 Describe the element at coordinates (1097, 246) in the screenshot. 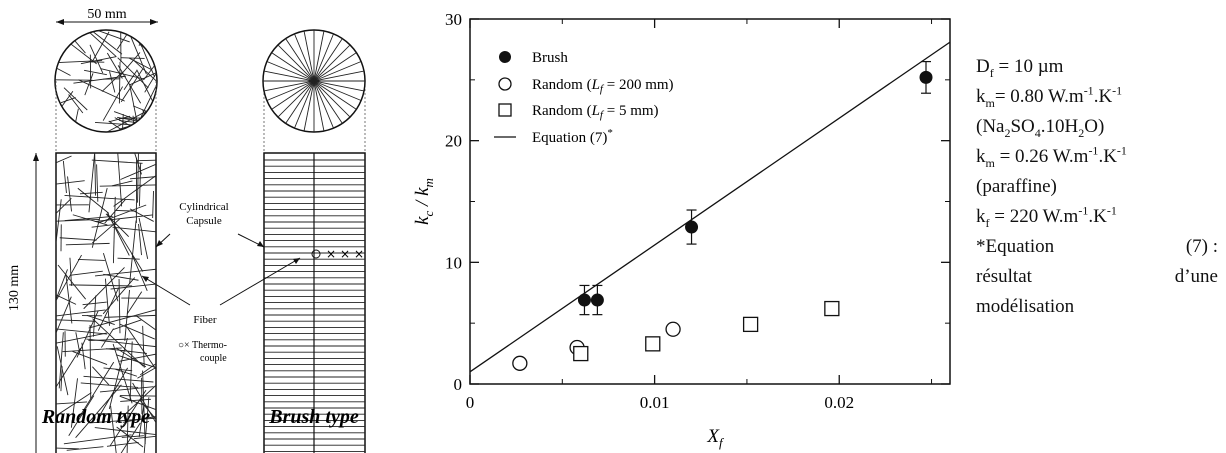

I see `equation-note-line1: *Equation (7) :` at that location.